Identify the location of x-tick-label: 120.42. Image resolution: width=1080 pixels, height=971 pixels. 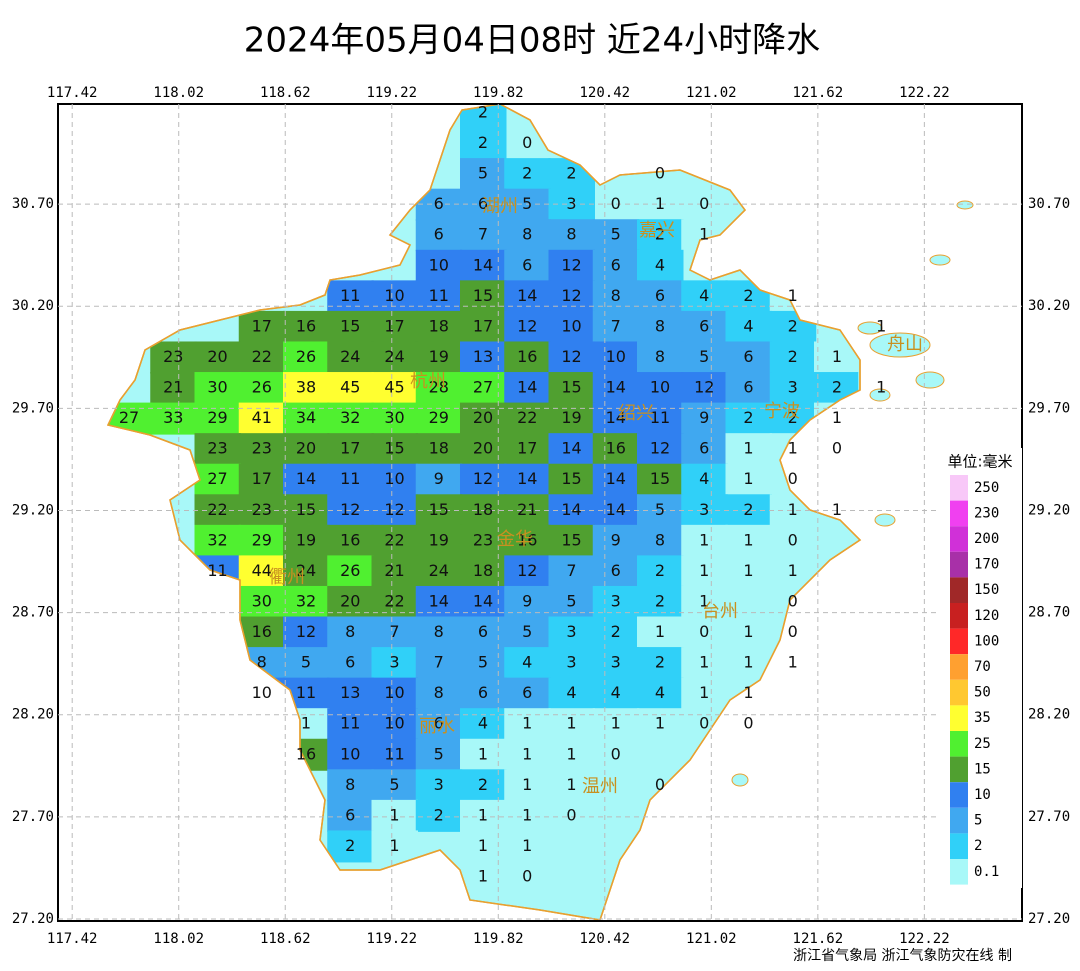
(605, 939).